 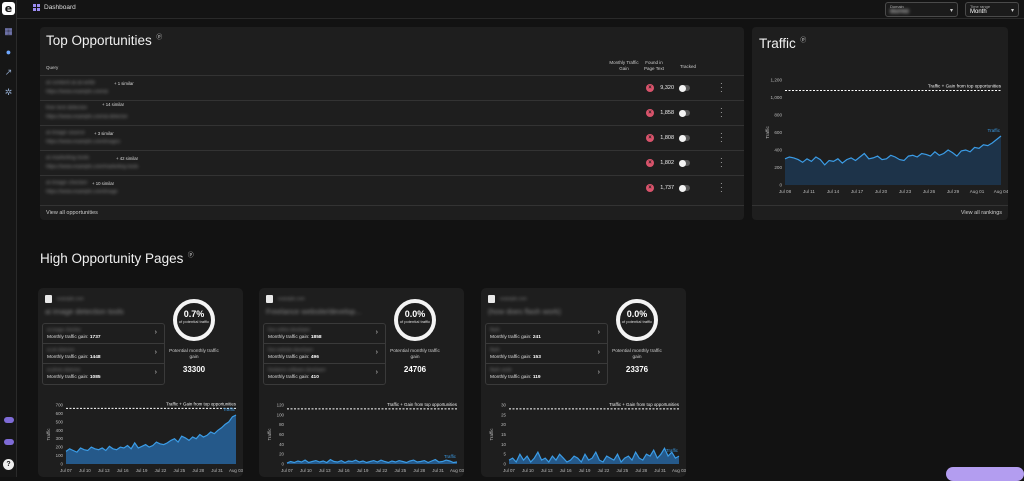 I want to click on help-circle-icon: ?, so click(x=8, y=464).